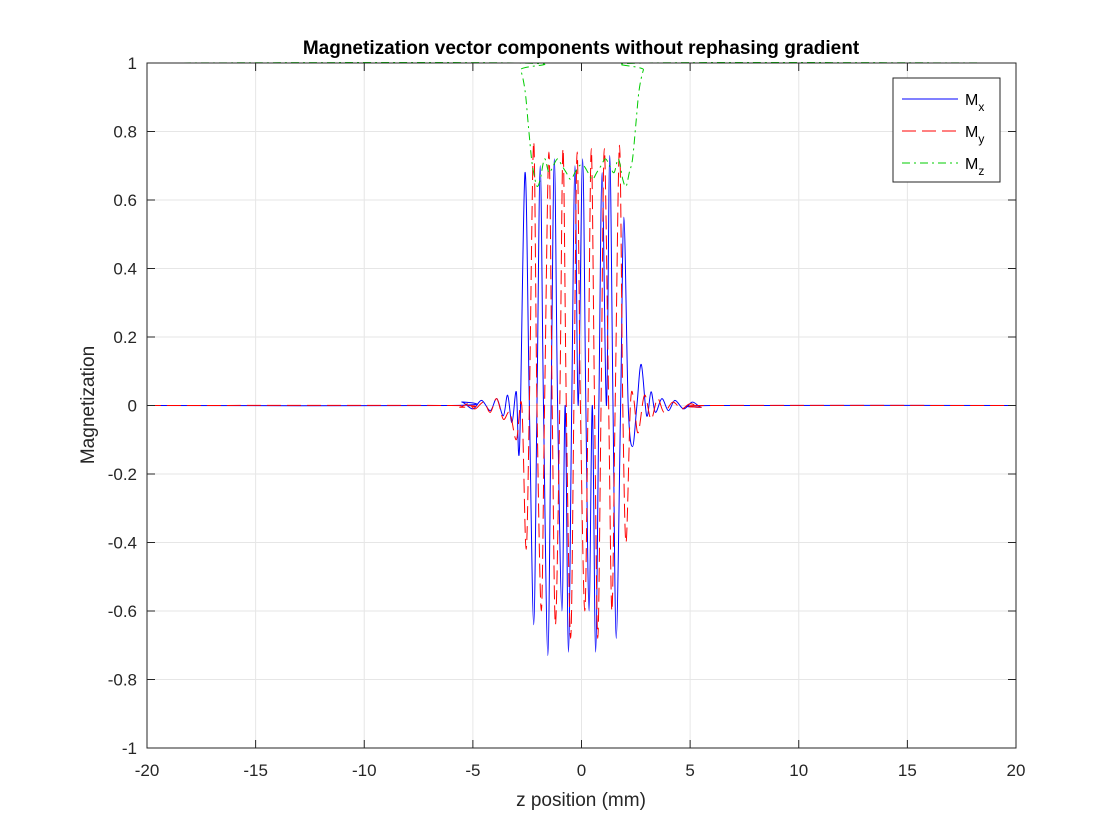 This screenshot has width=1120, height=840. Describe the element at coordinates (364, 770) in the screenshot. I see `x-tick-label: -10` at that location.